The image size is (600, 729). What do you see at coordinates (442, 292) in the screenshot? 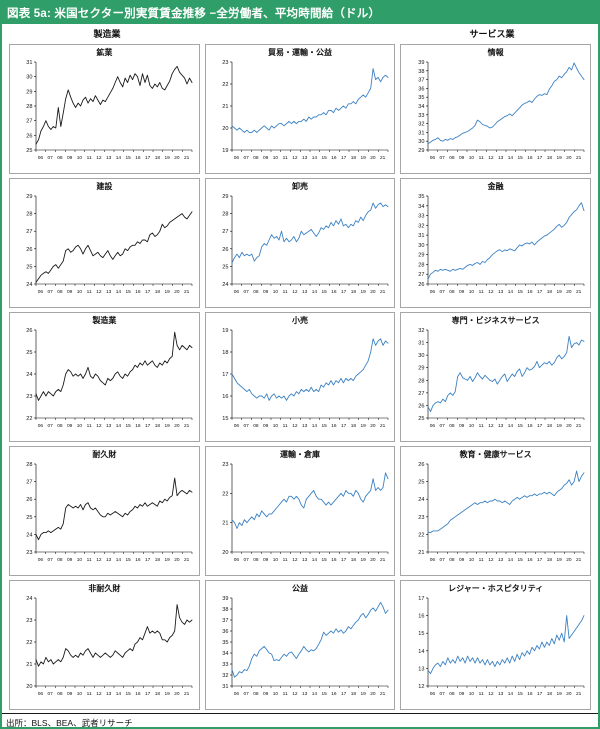
I see `x-tick-label: 07` at bounding box center [442, 292].